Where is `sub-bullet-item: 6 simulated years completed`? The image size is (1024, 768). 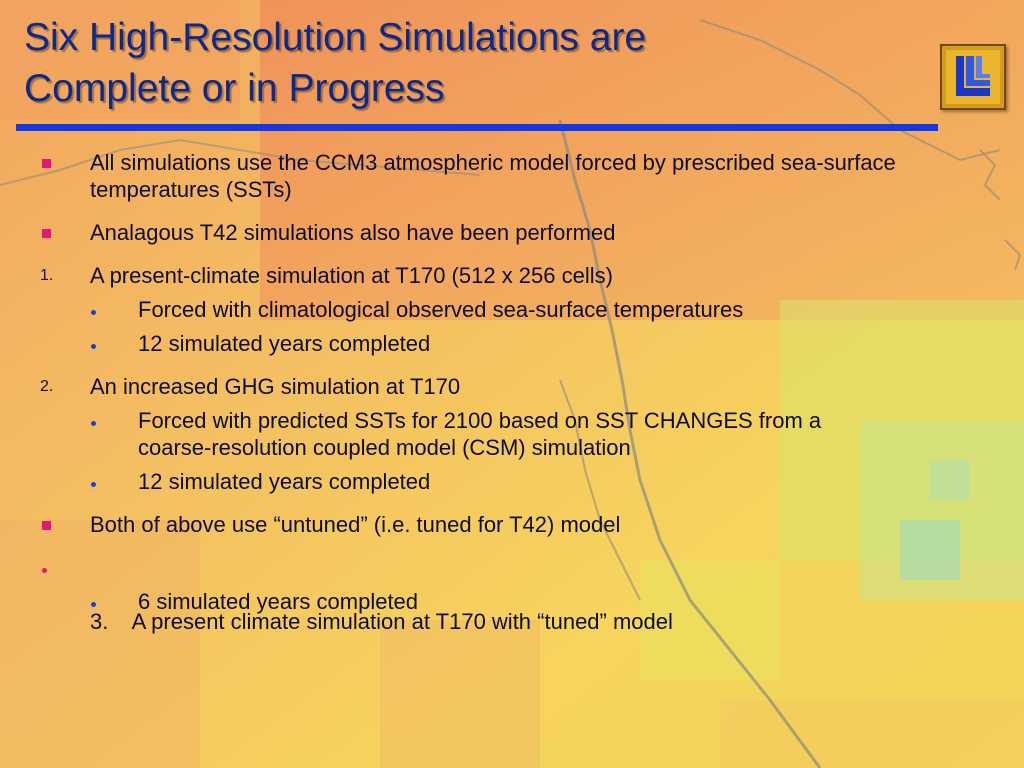
sub-bullet-item: 6 simulated years completed is located at coordinates (518, 601).